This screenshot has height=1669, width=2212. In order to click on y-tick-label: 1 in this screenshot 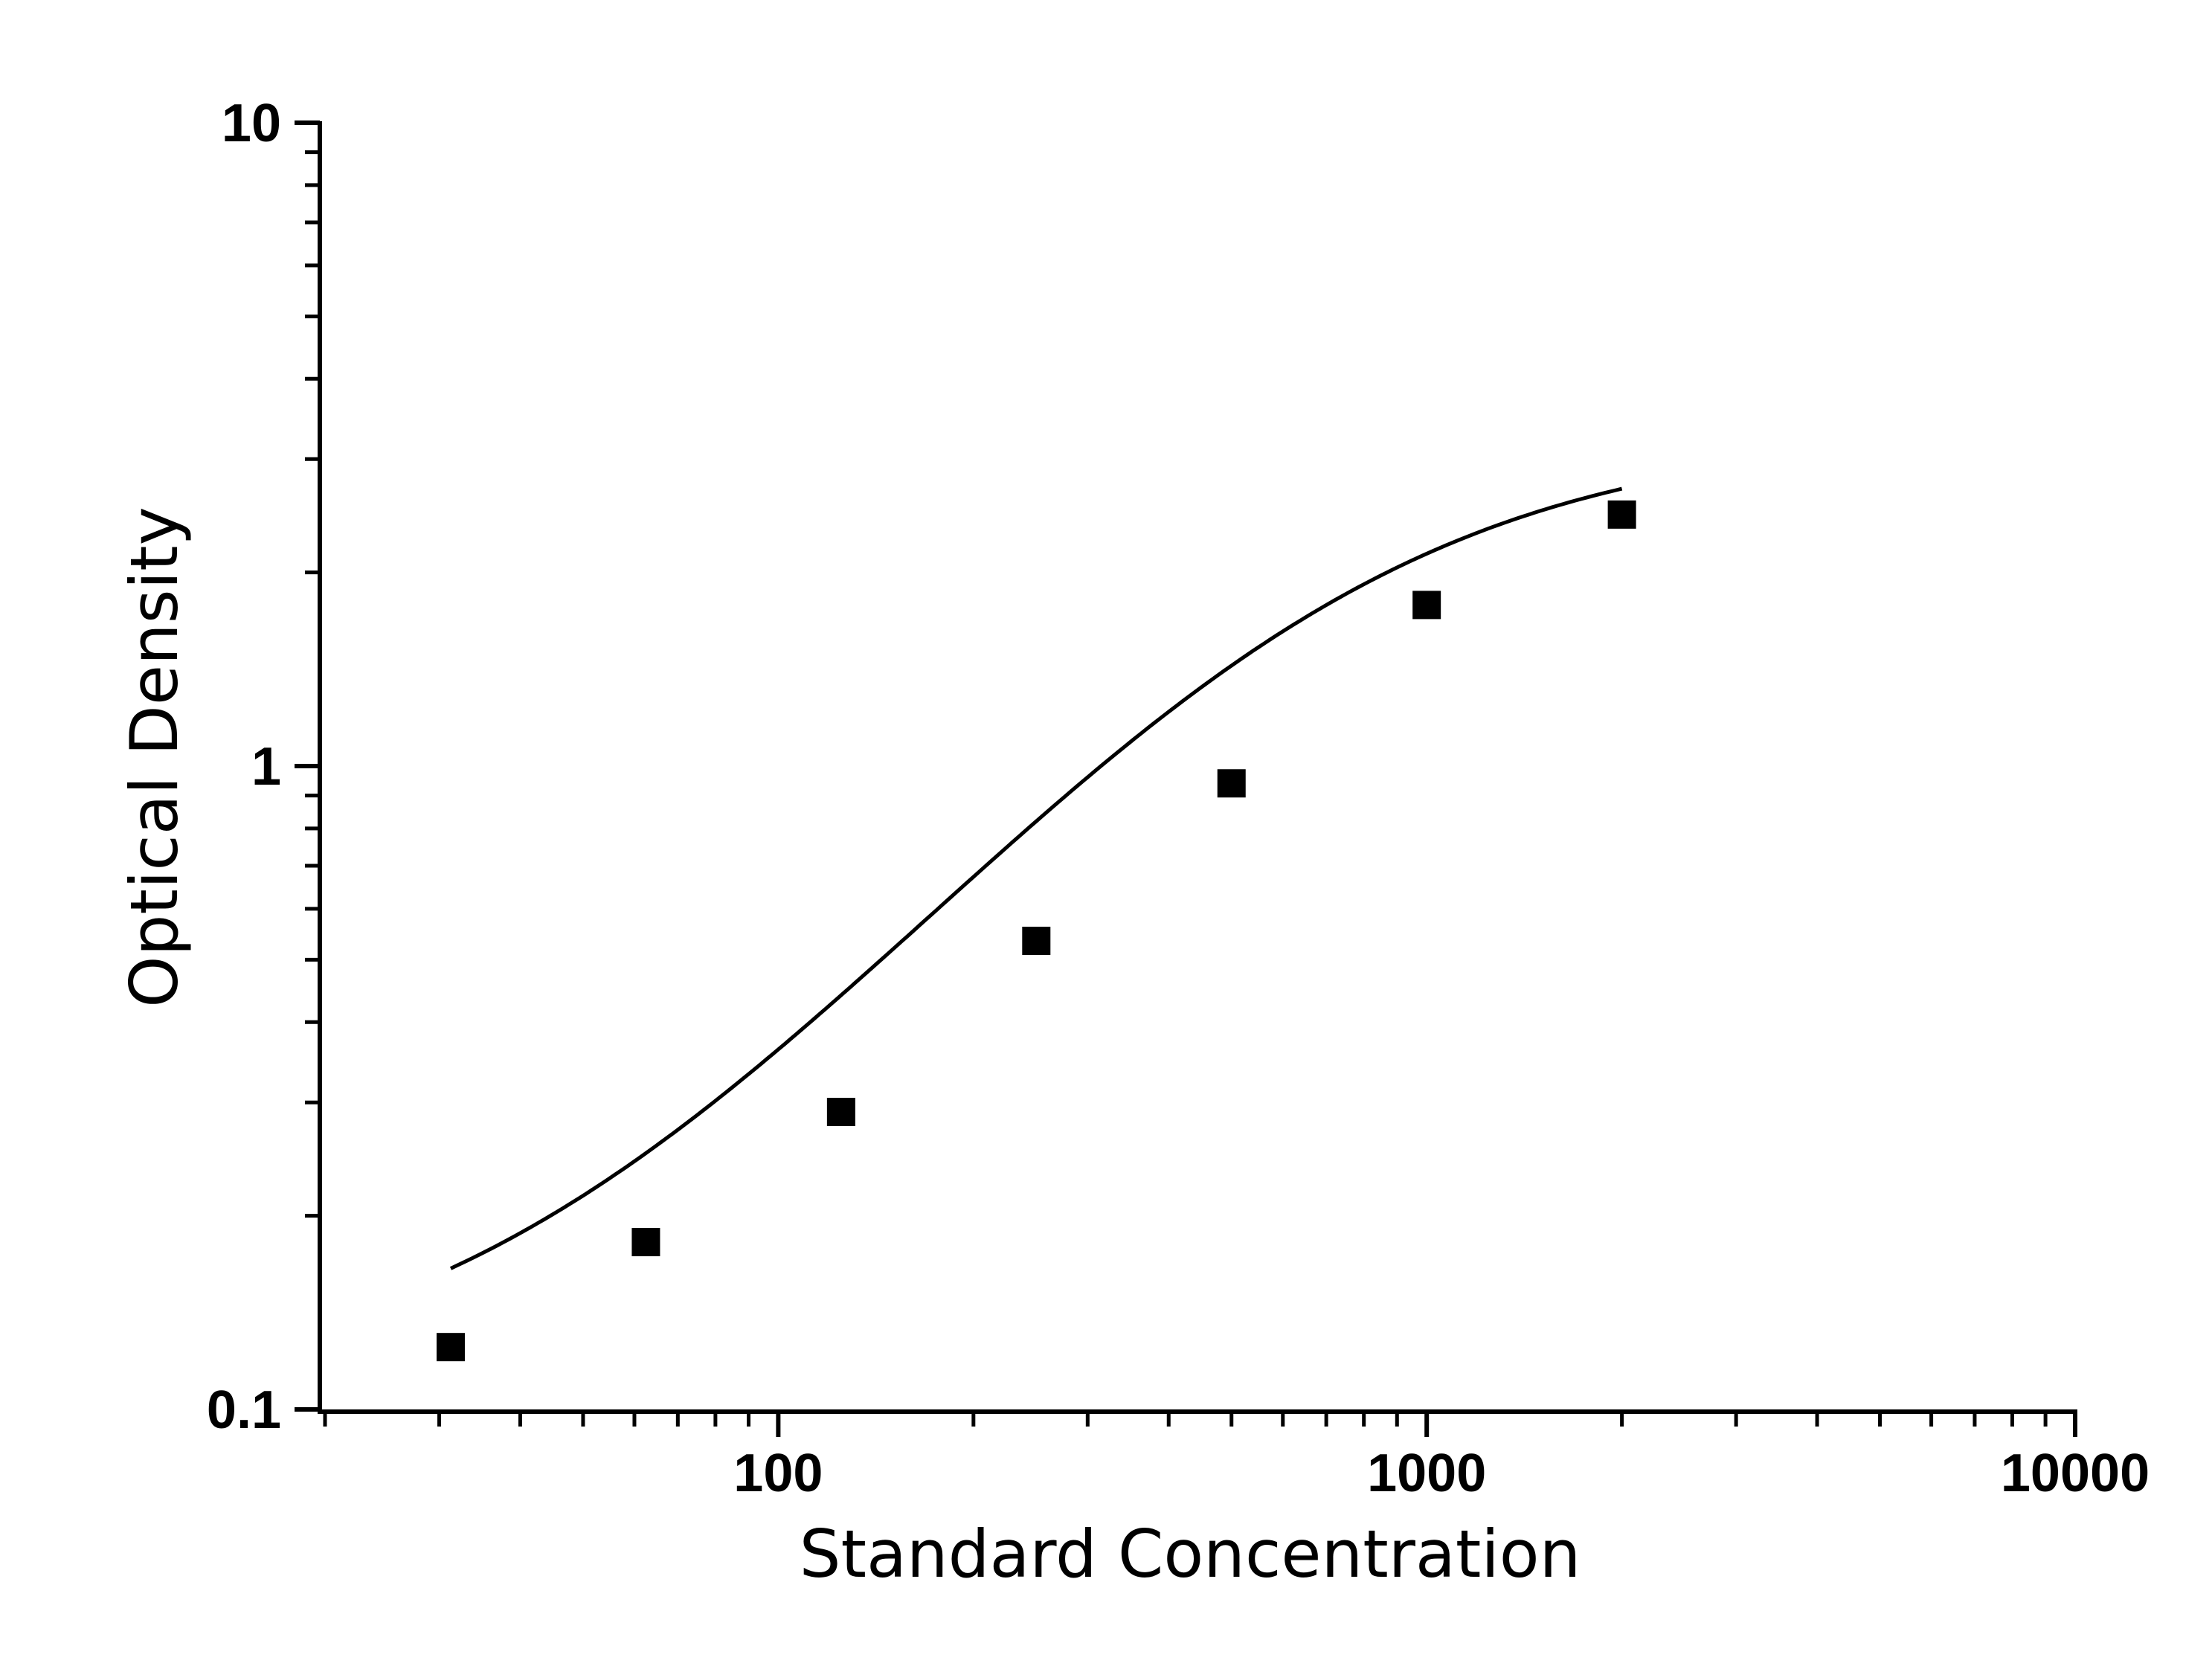, I will do `click(266, 767)`.